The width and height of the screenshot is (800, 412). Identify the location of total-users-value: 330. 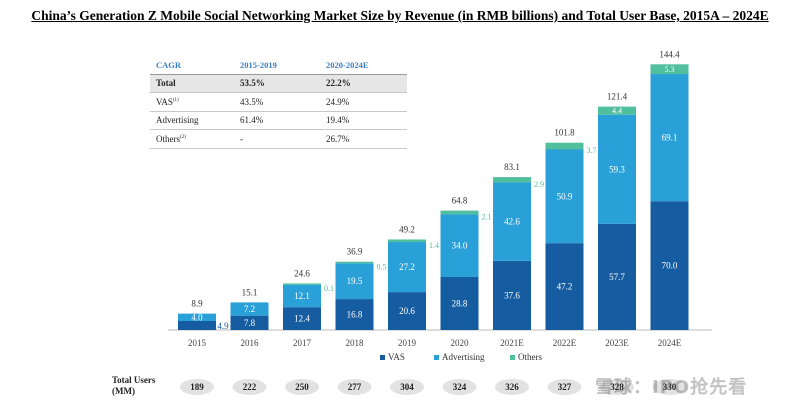
(670, 387).